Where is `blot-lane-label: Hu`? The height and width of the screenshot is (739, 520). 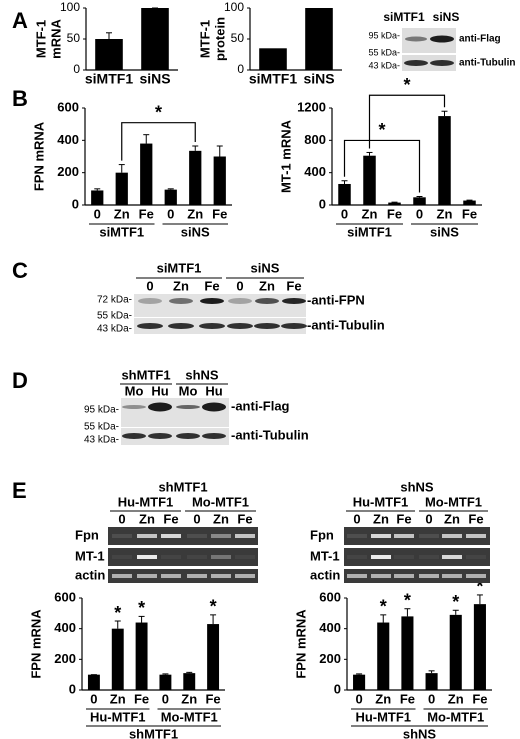
blot-lane-label: Hu is located at coordinates (159, 390).